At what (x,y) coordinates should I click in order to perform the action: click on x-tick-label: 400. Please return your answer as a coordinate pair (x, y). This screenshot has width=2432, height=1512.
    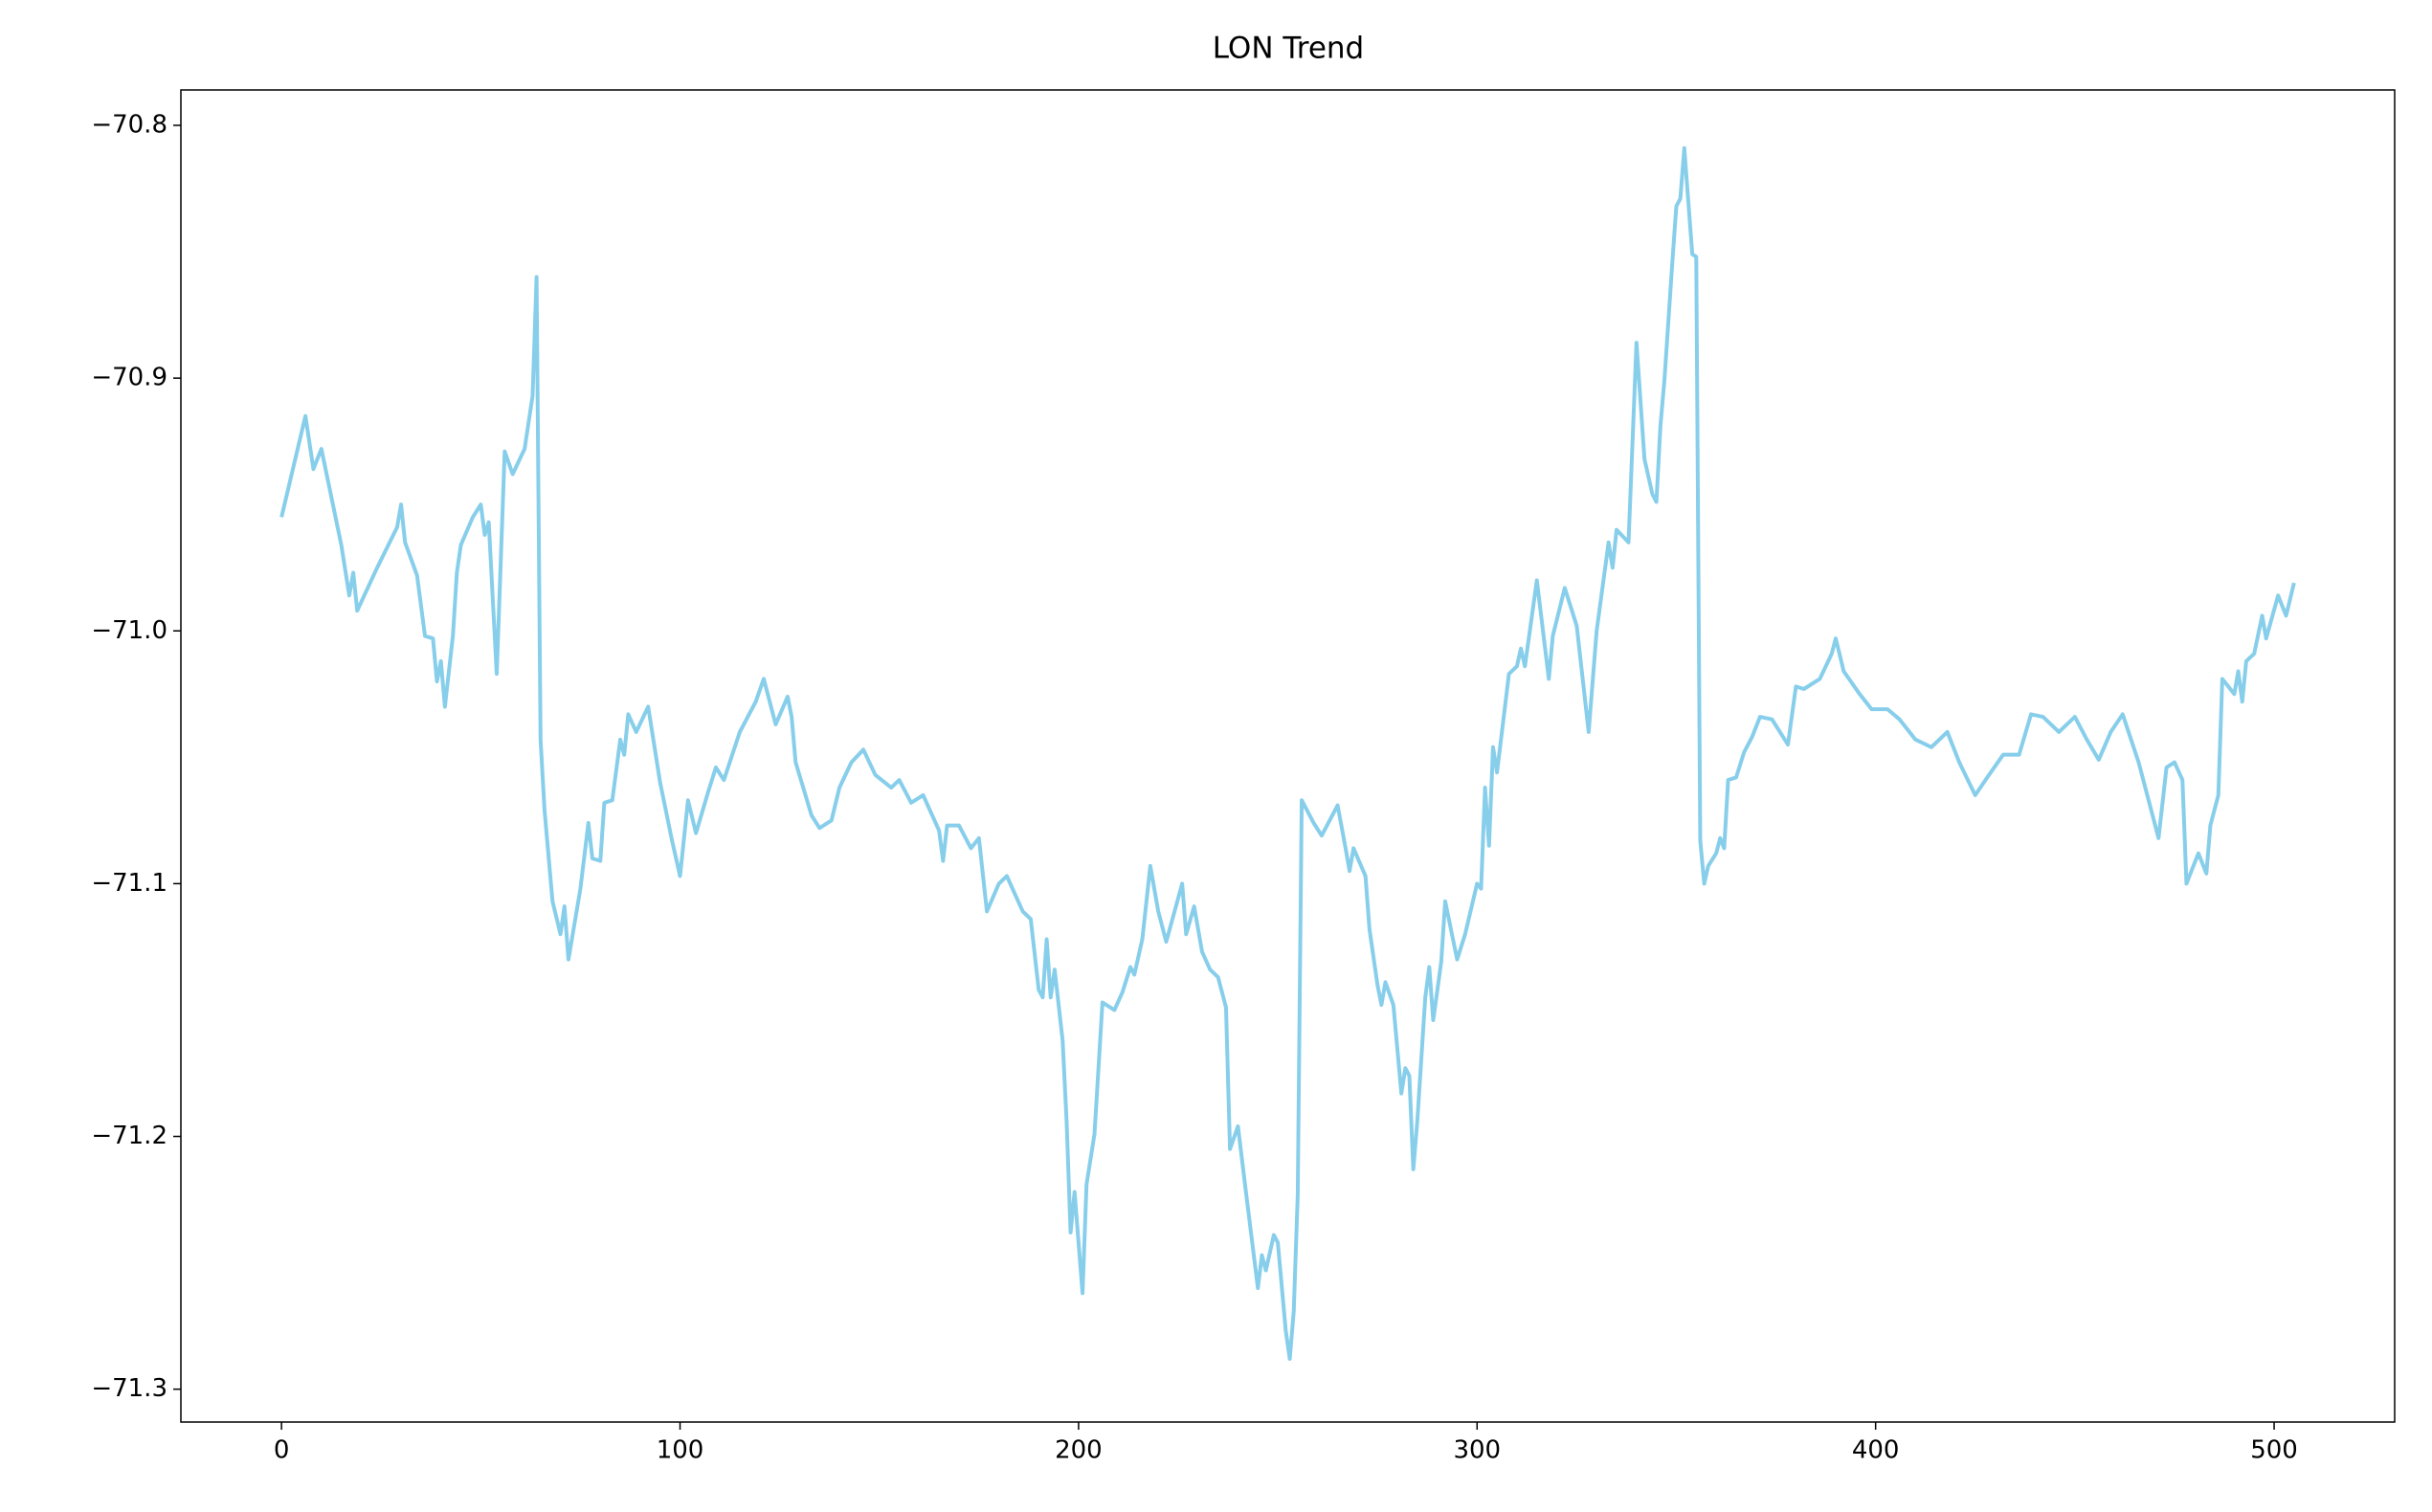
    Looking at the image, I should click on (1876, 1450).